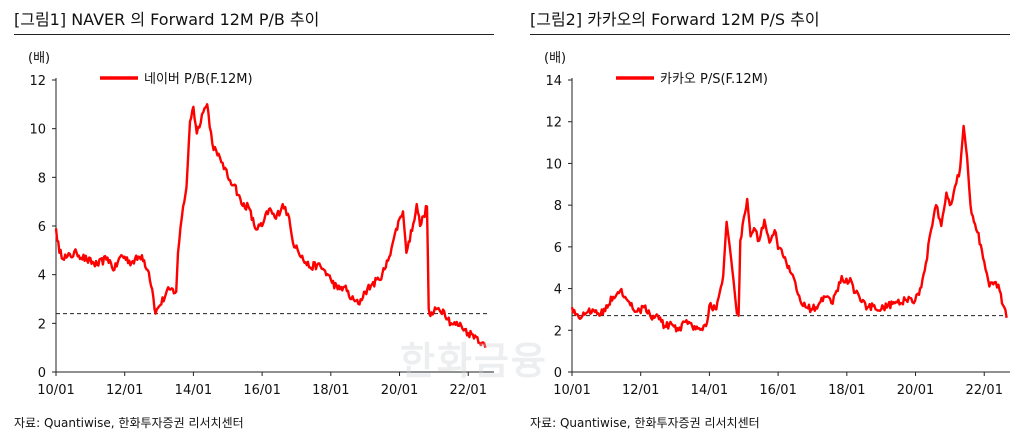  What do you see at coordinates (198, 79) in the screenshot?
I see `legend-label: 네이버 P/B(F.12M)` at bounding box center [198, 79].